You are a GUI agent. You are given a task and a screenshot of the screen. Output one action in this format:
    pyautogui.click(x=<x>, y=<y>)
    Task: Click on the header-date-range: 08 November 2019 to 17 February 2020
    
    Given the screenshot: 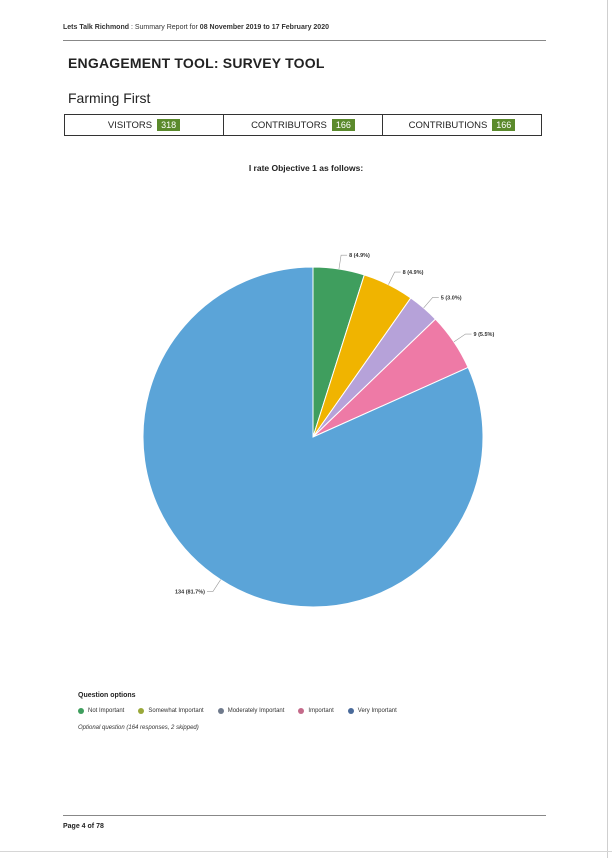 What is the action you would take?
    pyautogui.click(x=264, y=27)
    